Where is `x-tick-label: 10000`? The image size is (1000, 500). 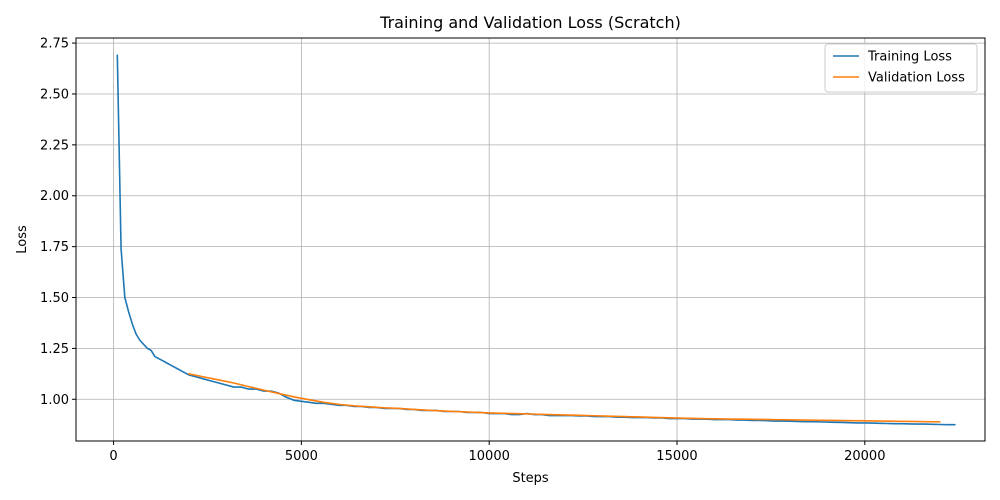
x-tick-label: 10000 is located at coordinates (489, 456).